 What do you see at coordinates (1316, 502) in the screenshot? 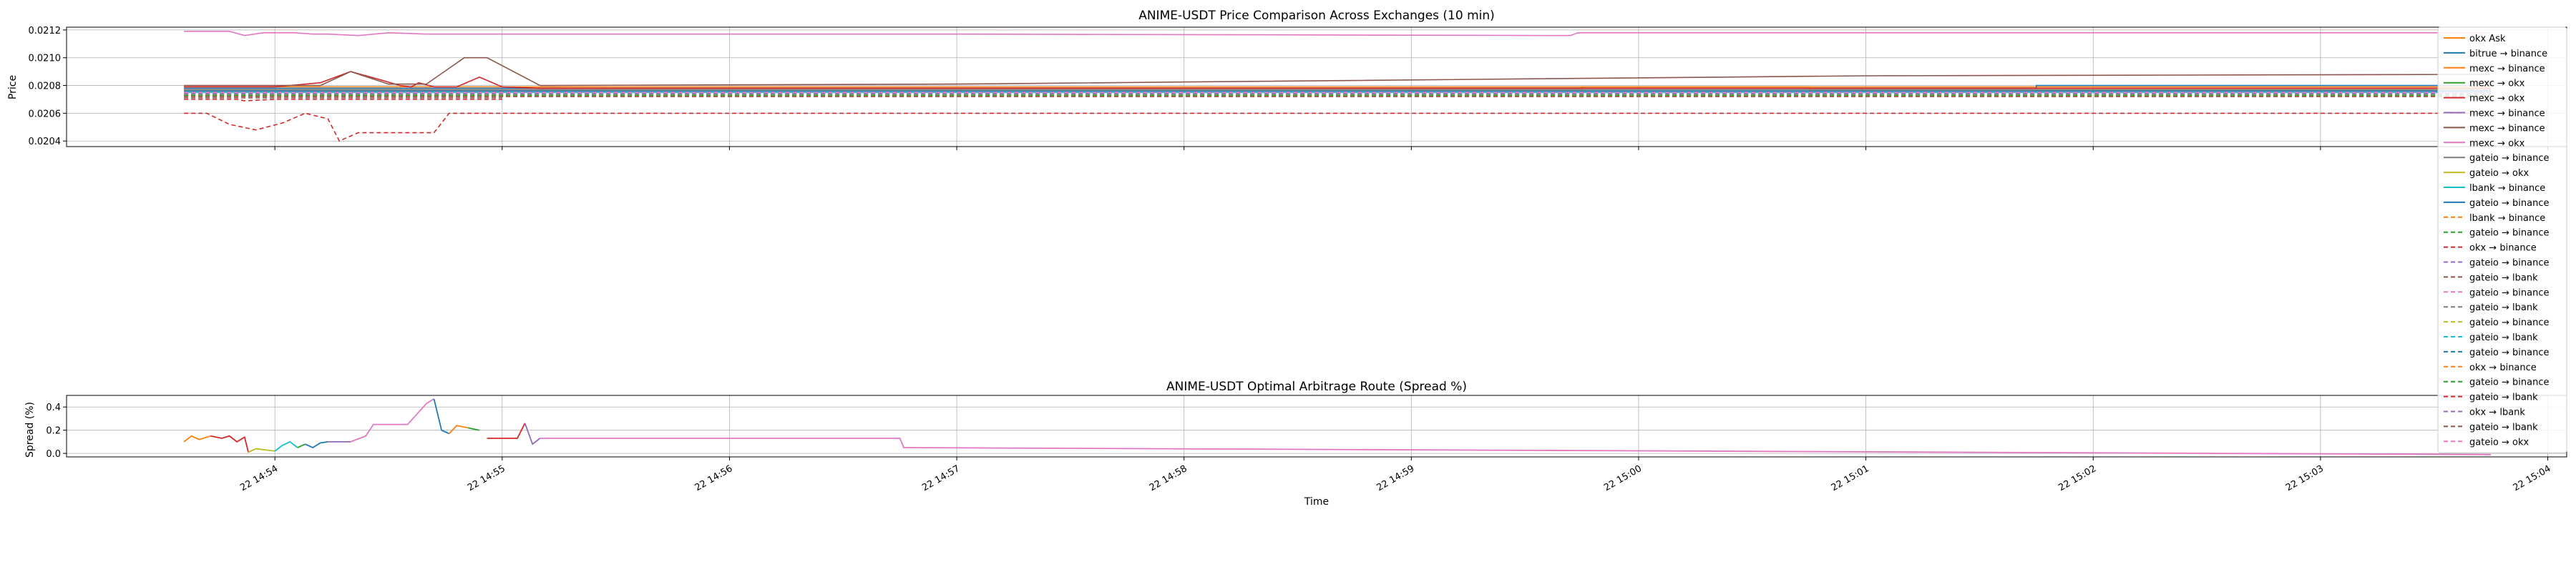
I see `spread-chart-xlabel: Time` at bounding box center [1316, 502].